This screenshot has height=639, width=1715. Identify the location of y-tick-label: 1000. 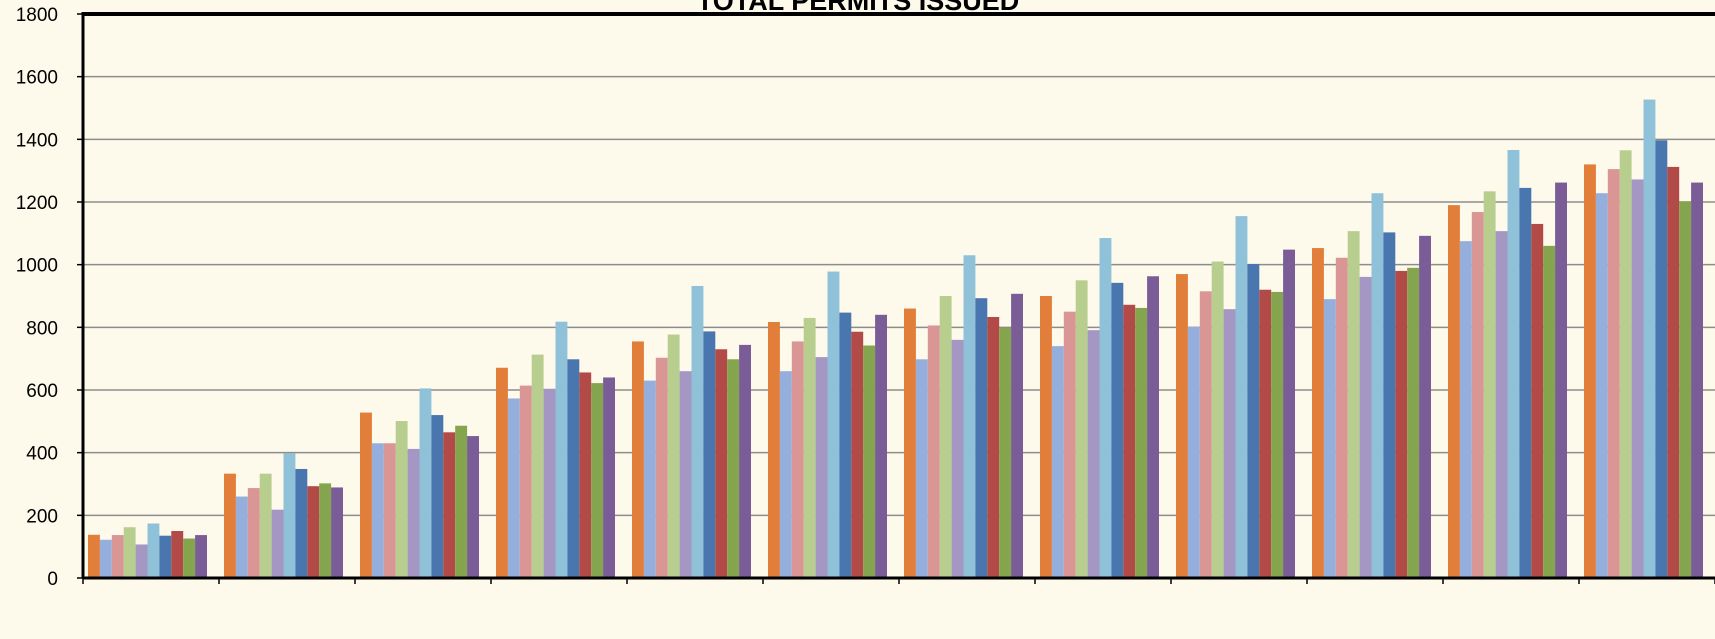
(37, 266).